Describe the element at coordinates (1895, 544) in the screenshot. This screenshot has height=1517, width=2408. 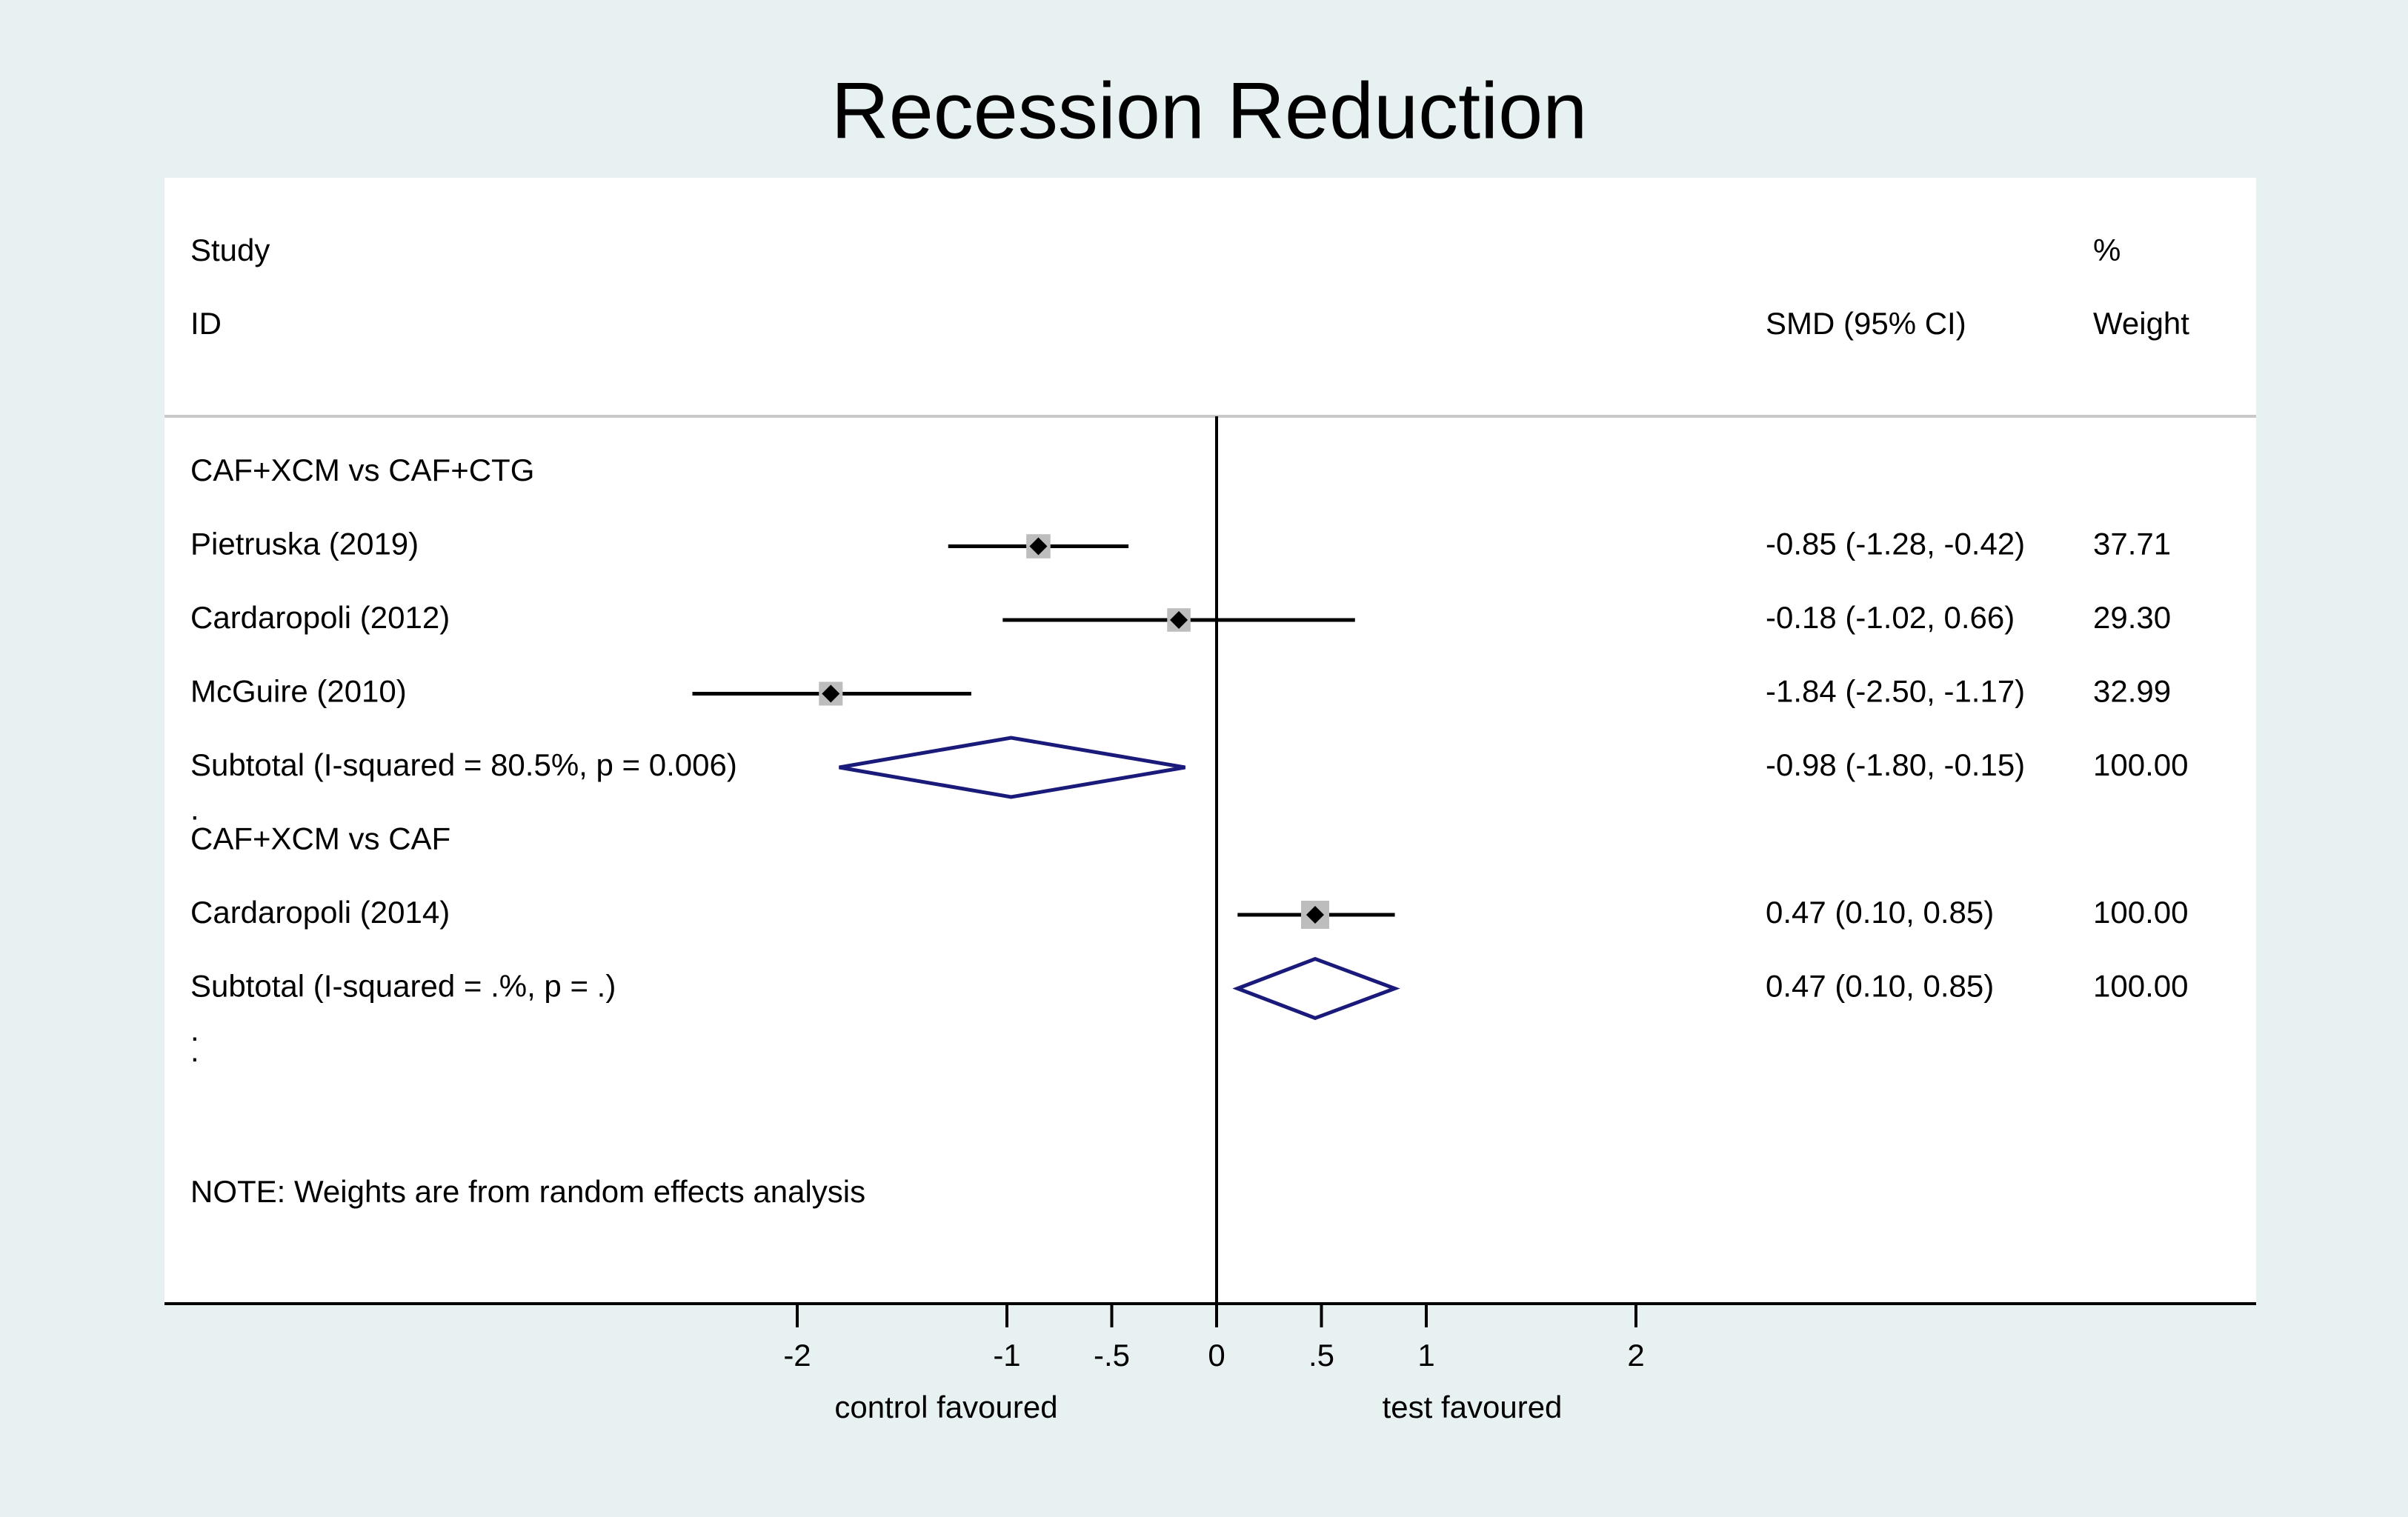
I see `study-effect-ci: -0.85 (-1.28, -0.42)` at that location.